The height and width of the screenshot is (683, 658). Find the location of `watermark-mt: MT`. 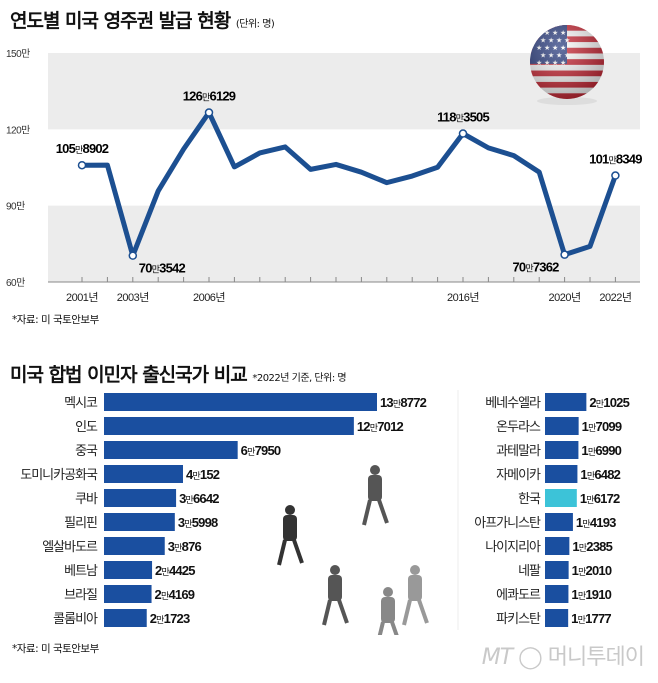

watermark-mt: MT is located at coordinates (497, 657).